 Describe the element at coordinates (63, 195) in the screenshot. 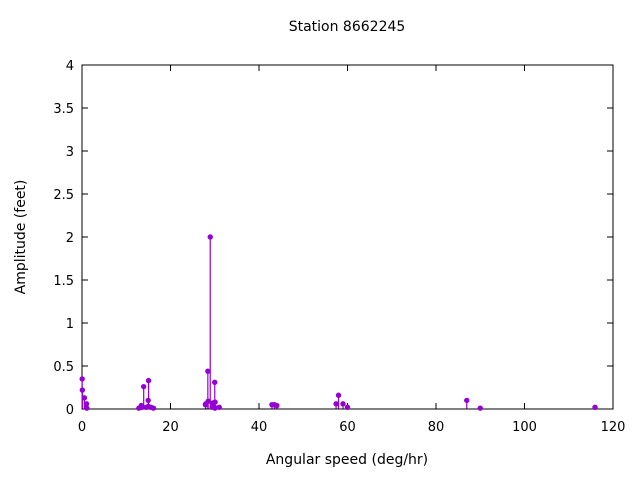

I see `y-tick-label: 2.5` at that location.